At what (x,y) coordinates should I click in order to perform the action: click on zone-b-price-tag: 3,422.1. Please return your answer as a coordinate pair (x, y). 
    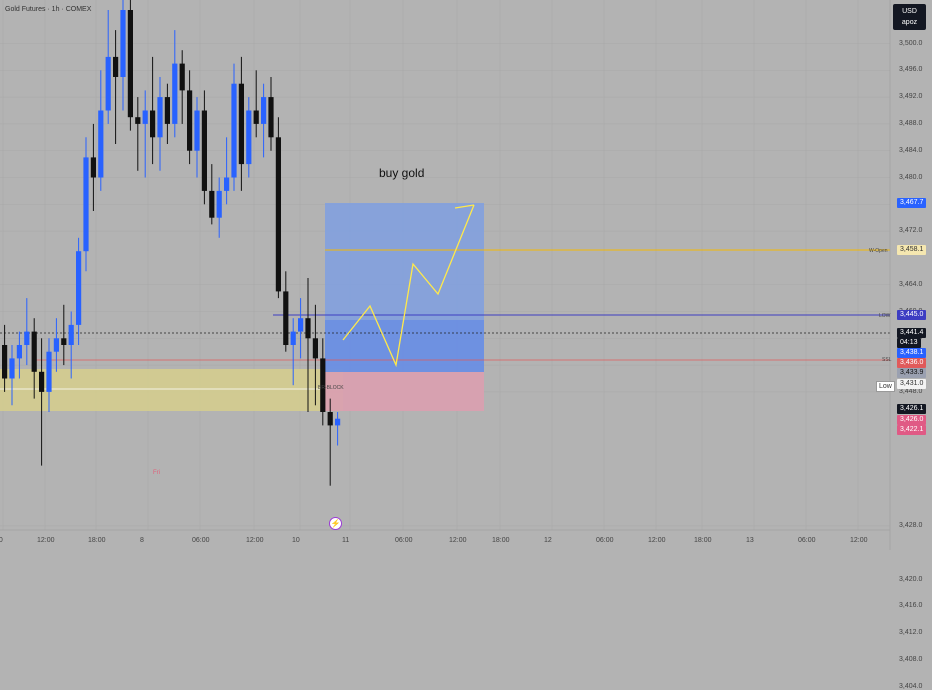
    Looking at the image, I should click on (912, 430).